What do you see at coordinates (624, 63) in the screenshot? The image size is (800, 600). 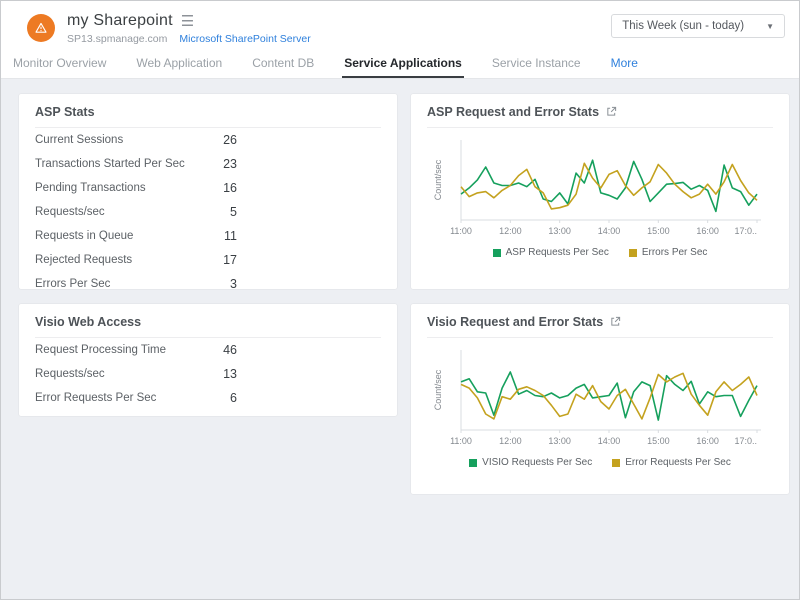 I see `tab-more: More` at bounding box center [624, 63].